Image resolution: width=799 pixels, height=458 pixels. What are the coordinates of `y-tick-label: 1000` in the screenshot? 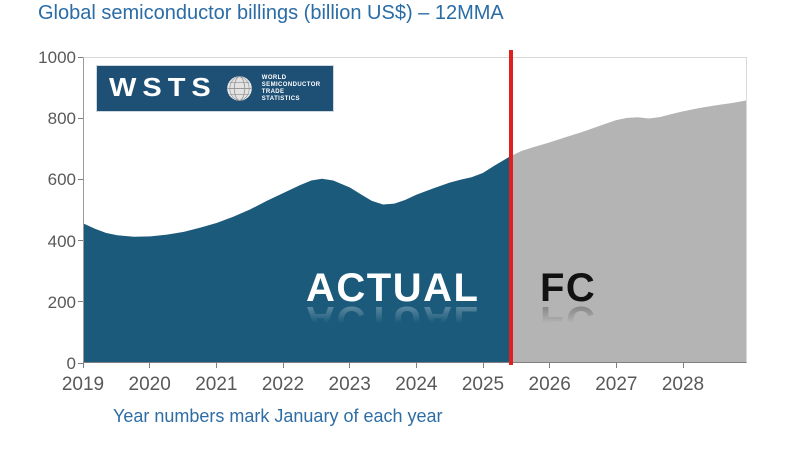 It's located at (57, 57).